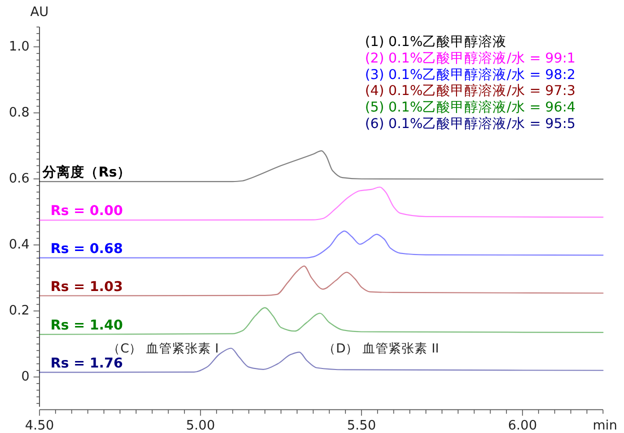 The image size is (624, 433). Describe the element at coordinates (86, 248) in the screenshot. I see `annotation: Rs = 0.68` at that location.